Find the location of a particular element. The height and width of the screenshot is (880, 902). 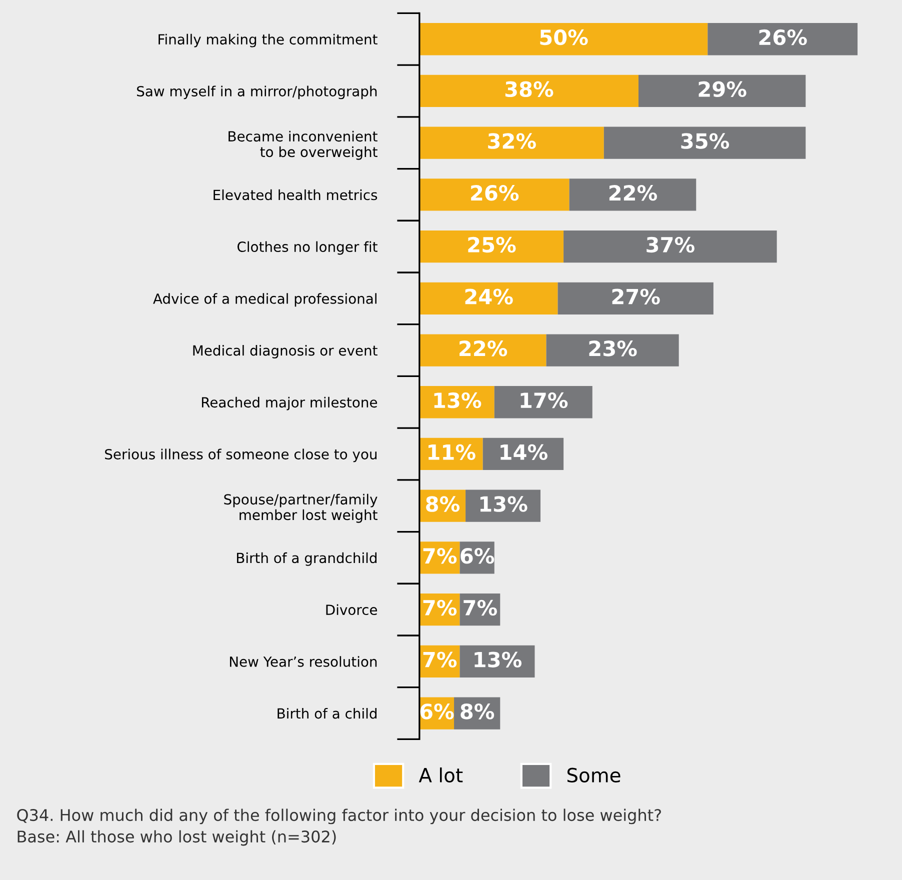

data-label: 27% is located at coordinates (636, 296).